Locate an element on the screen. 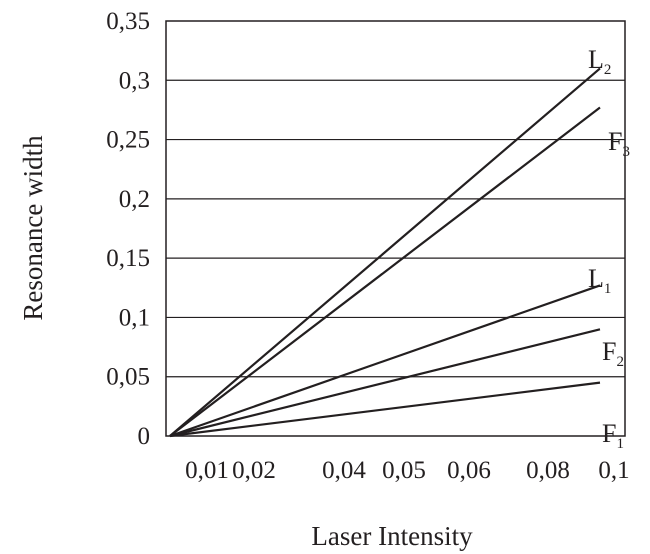 The image size is (650, 554). x-axis-title: Laser Intensity is located at coordinates (392, 536).